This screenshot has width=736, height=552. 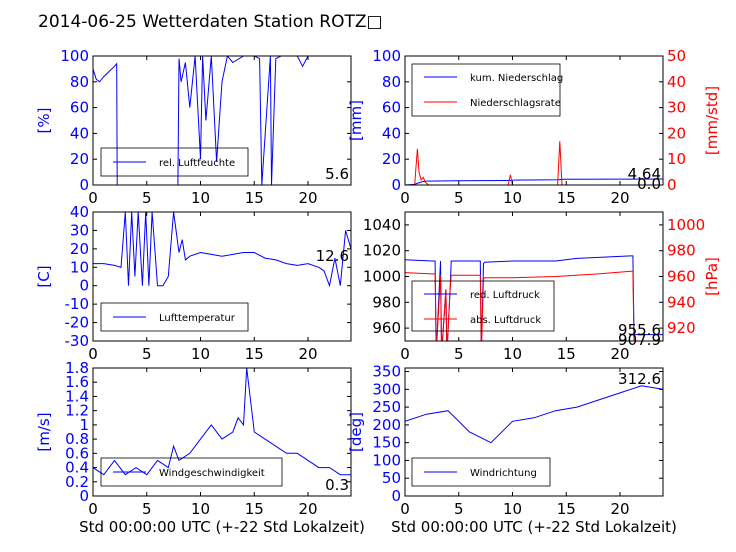 I want to click on legend-label: Windrichtung, so click(x=503, y=473).